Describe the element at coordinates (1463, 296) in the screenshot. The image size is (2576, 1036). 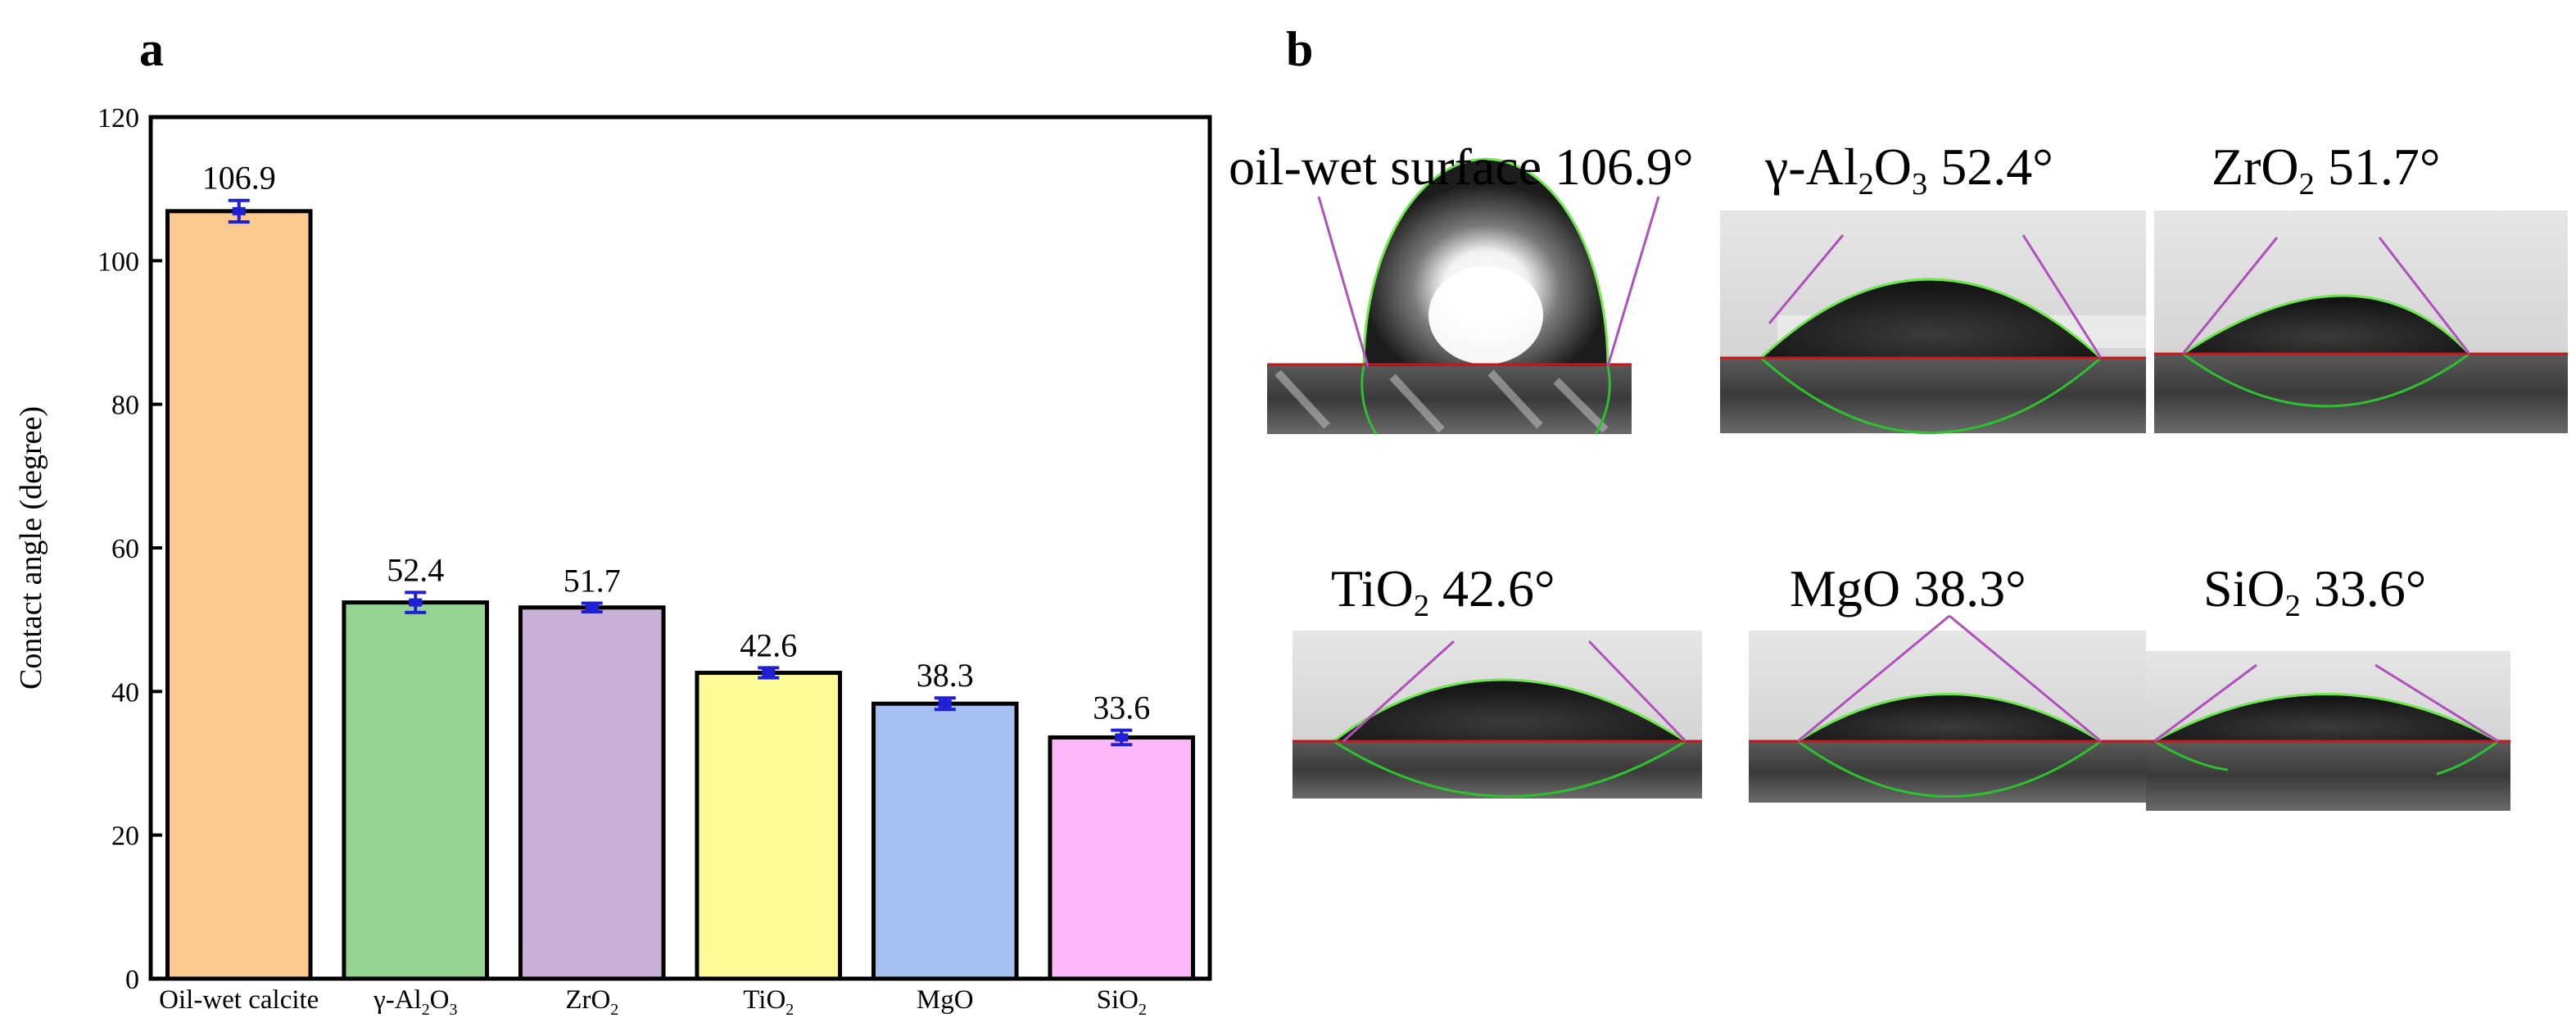
I see `photo-oil-wet-surface` at that location.